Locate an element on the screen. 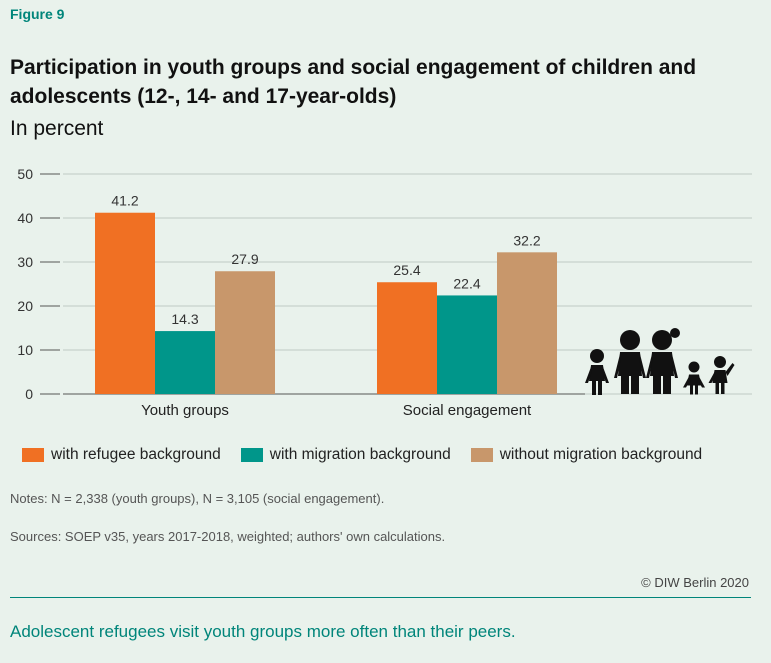 The image size is (771, 663). divider-line is located at coordinates (380, 597).